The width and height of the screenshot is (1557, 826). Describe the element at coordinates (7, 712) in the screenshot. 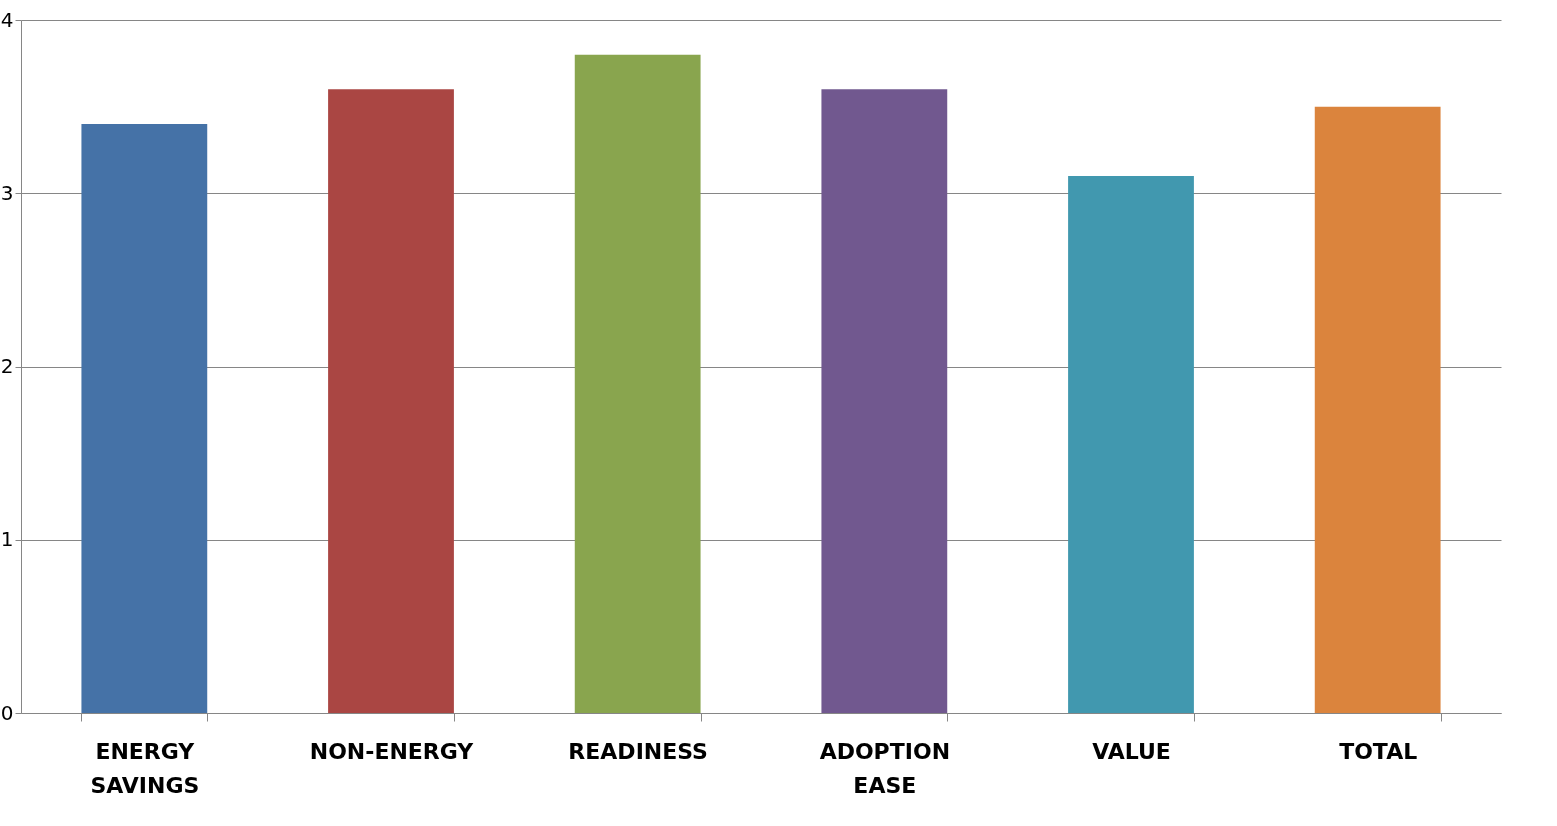

I see `y-tick-label: 0` at that location.